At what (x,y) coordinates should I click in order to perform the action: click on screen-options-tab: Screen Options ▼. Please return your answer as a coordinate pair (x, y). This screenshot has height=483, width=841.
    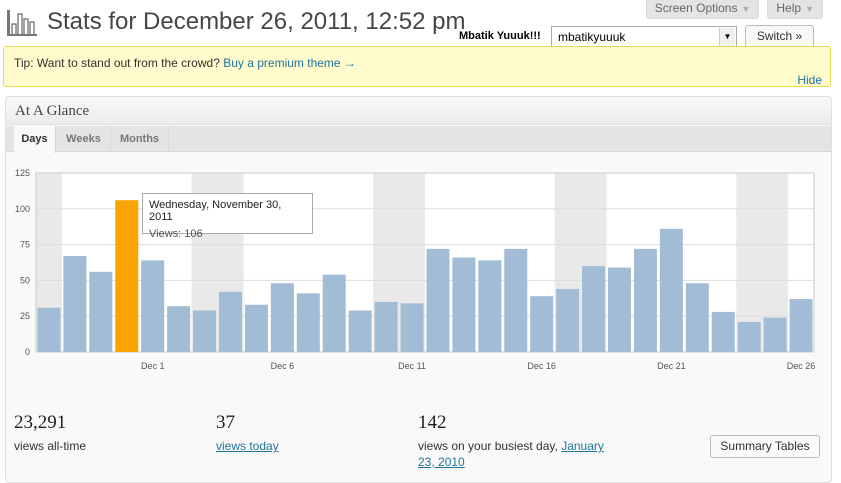
    Looking at the image, I should click on (702, 9).